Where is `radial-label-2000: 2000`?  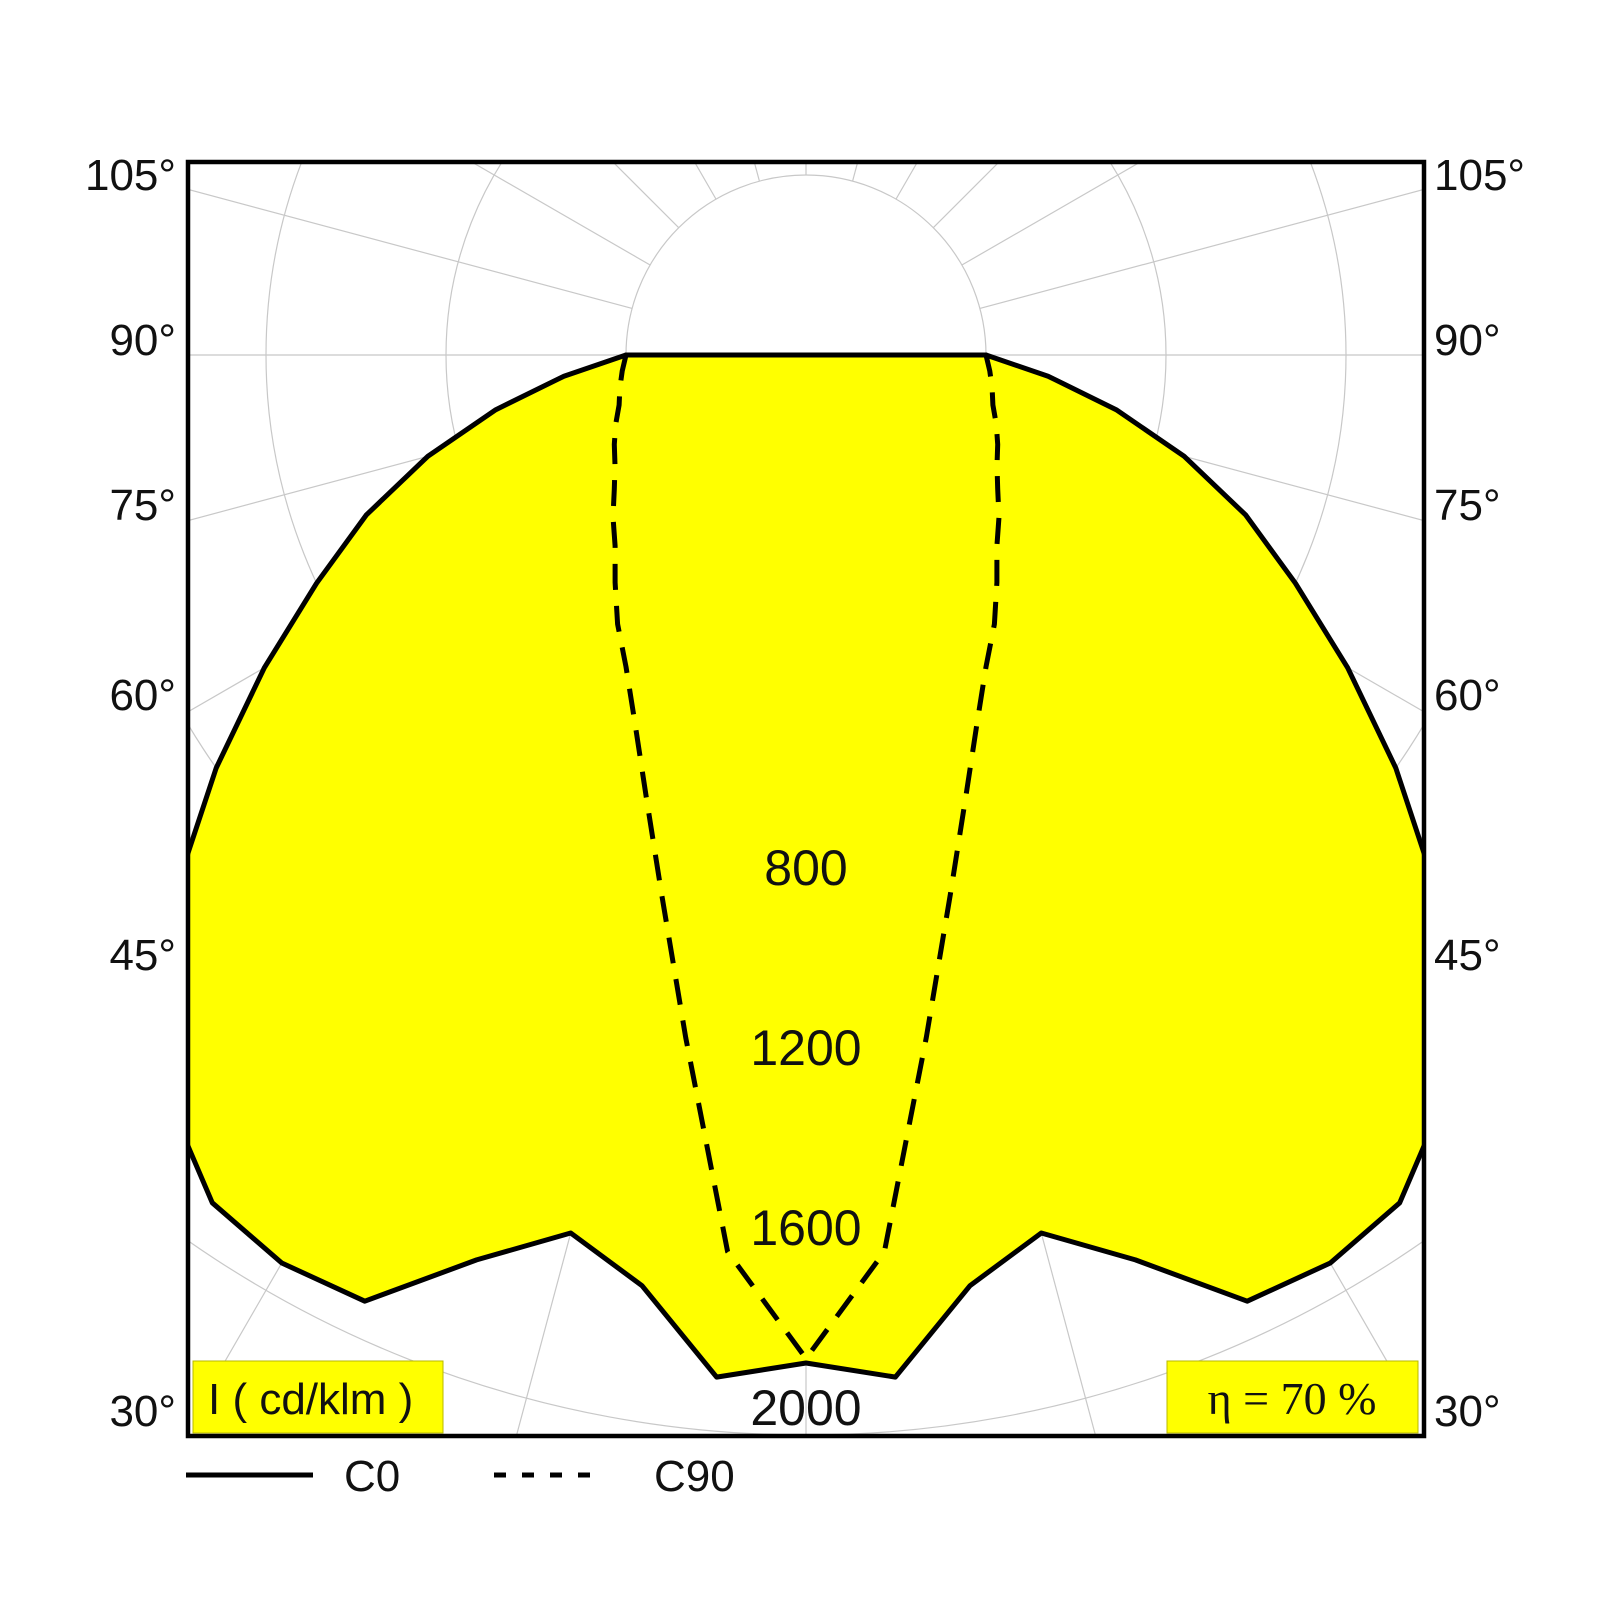
radial-label-2000: 2000 is located at coordinates (805, 1408).